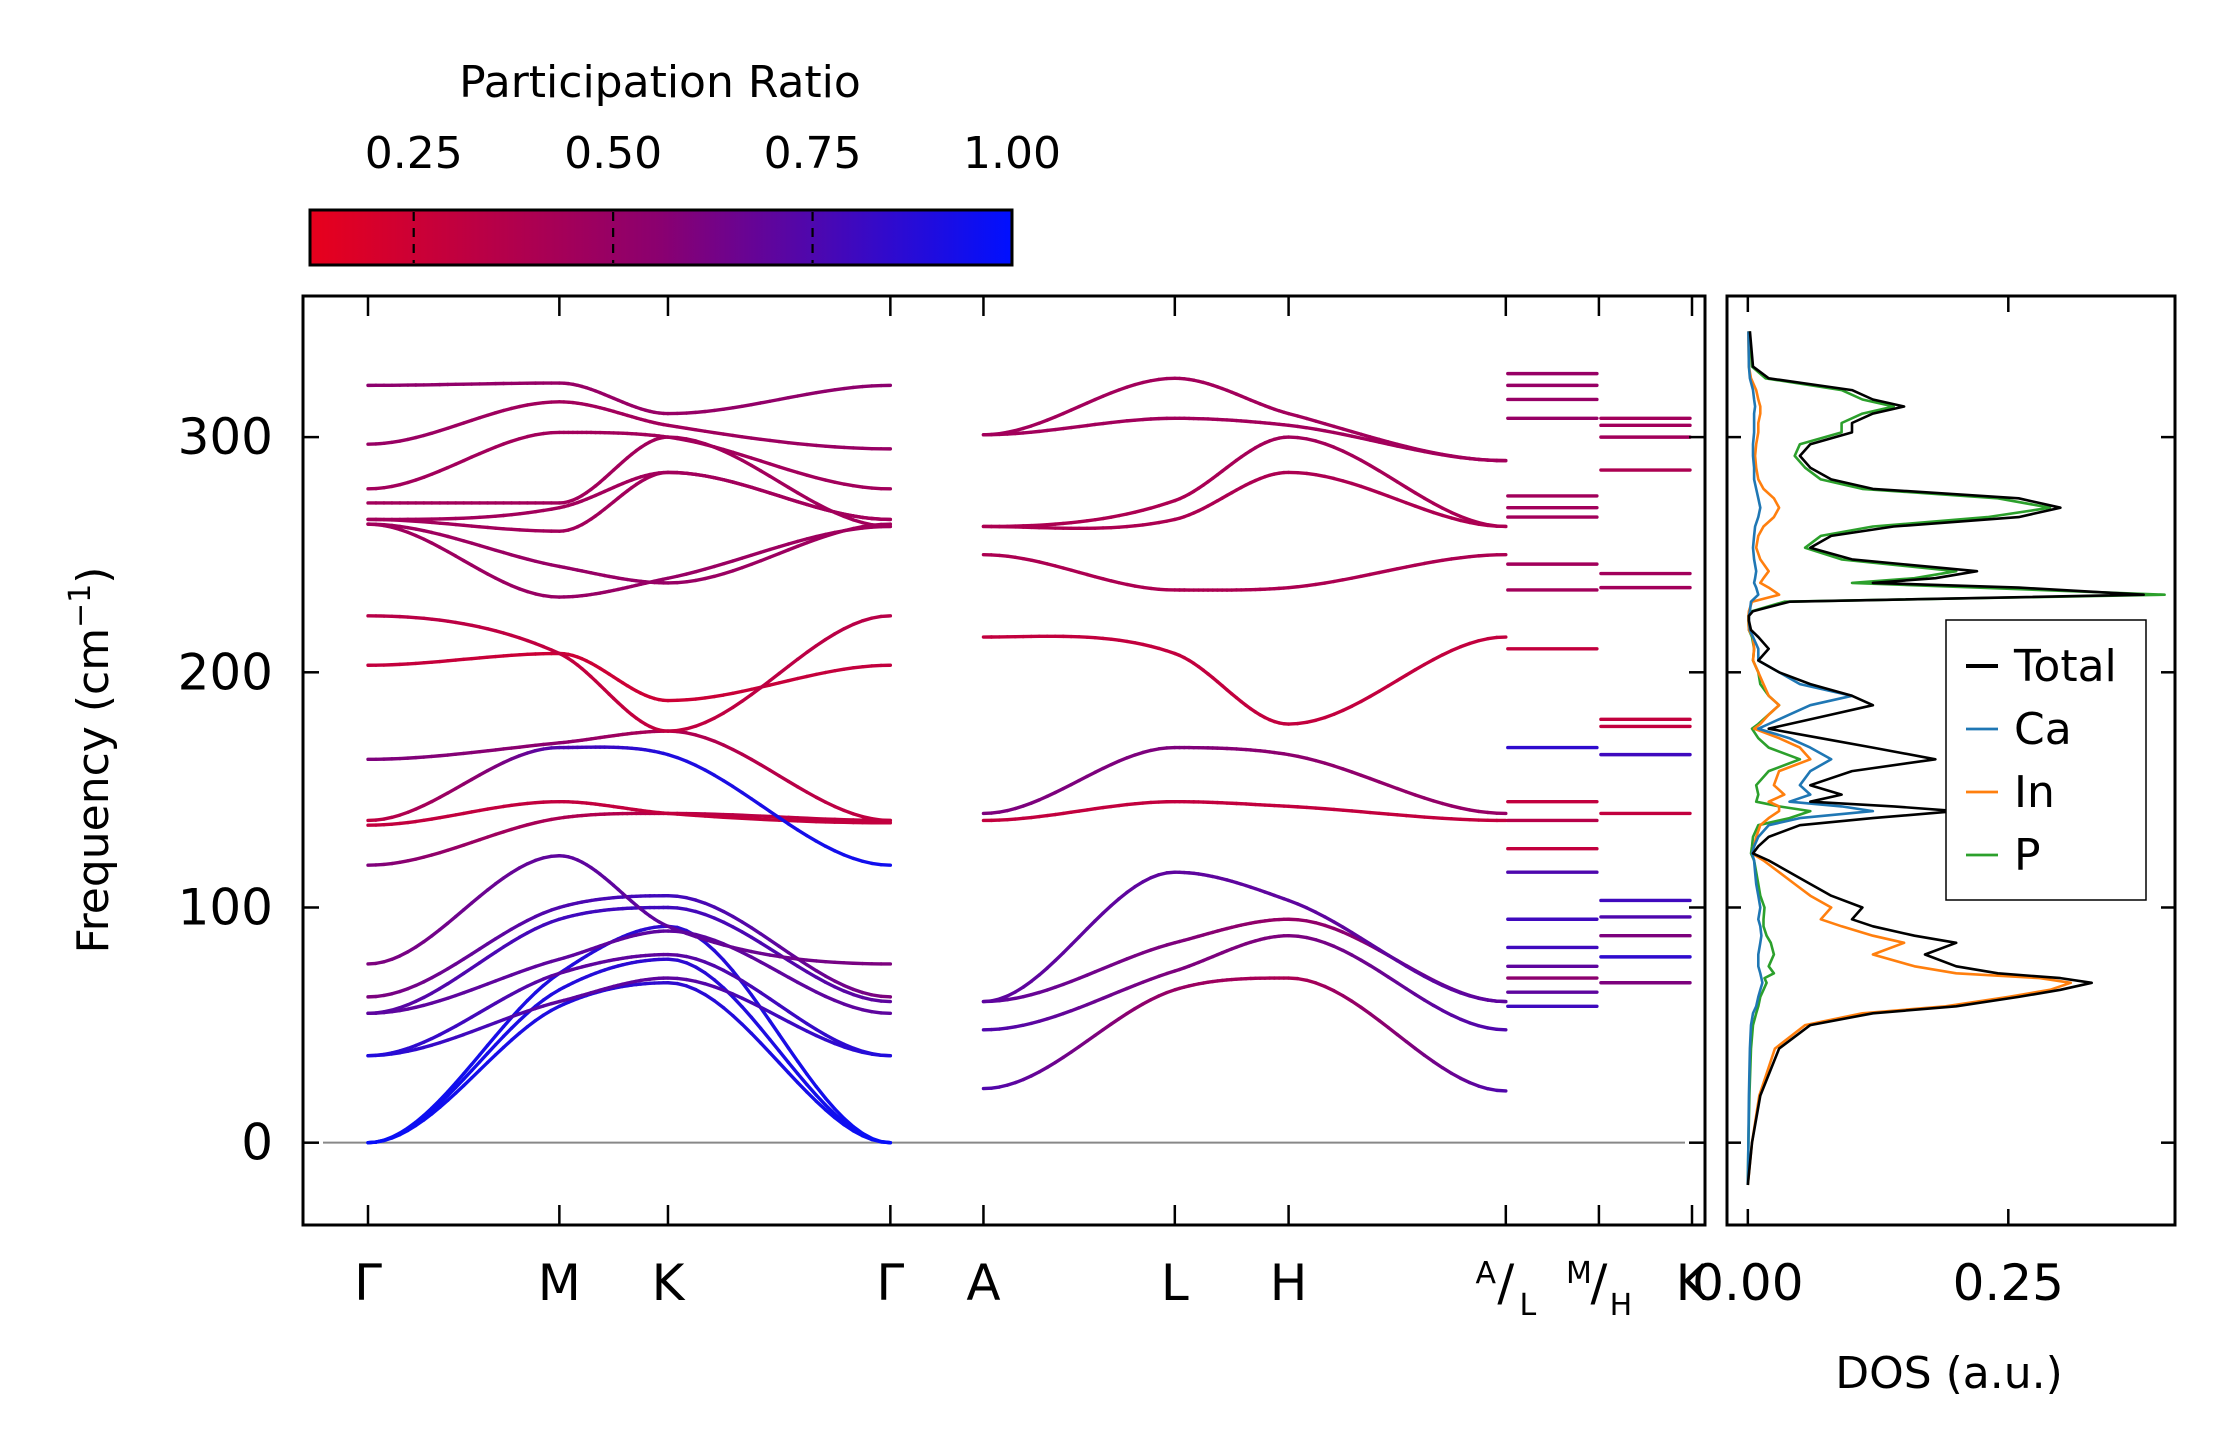  I want to click on kpoint-label-bottom: L, so click(1527, 1305).